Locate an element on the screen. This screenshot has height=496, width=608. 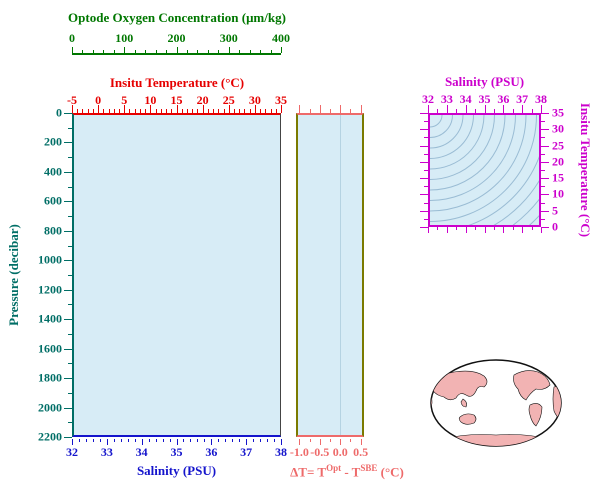
world-map is located at coordinates (496, 403).